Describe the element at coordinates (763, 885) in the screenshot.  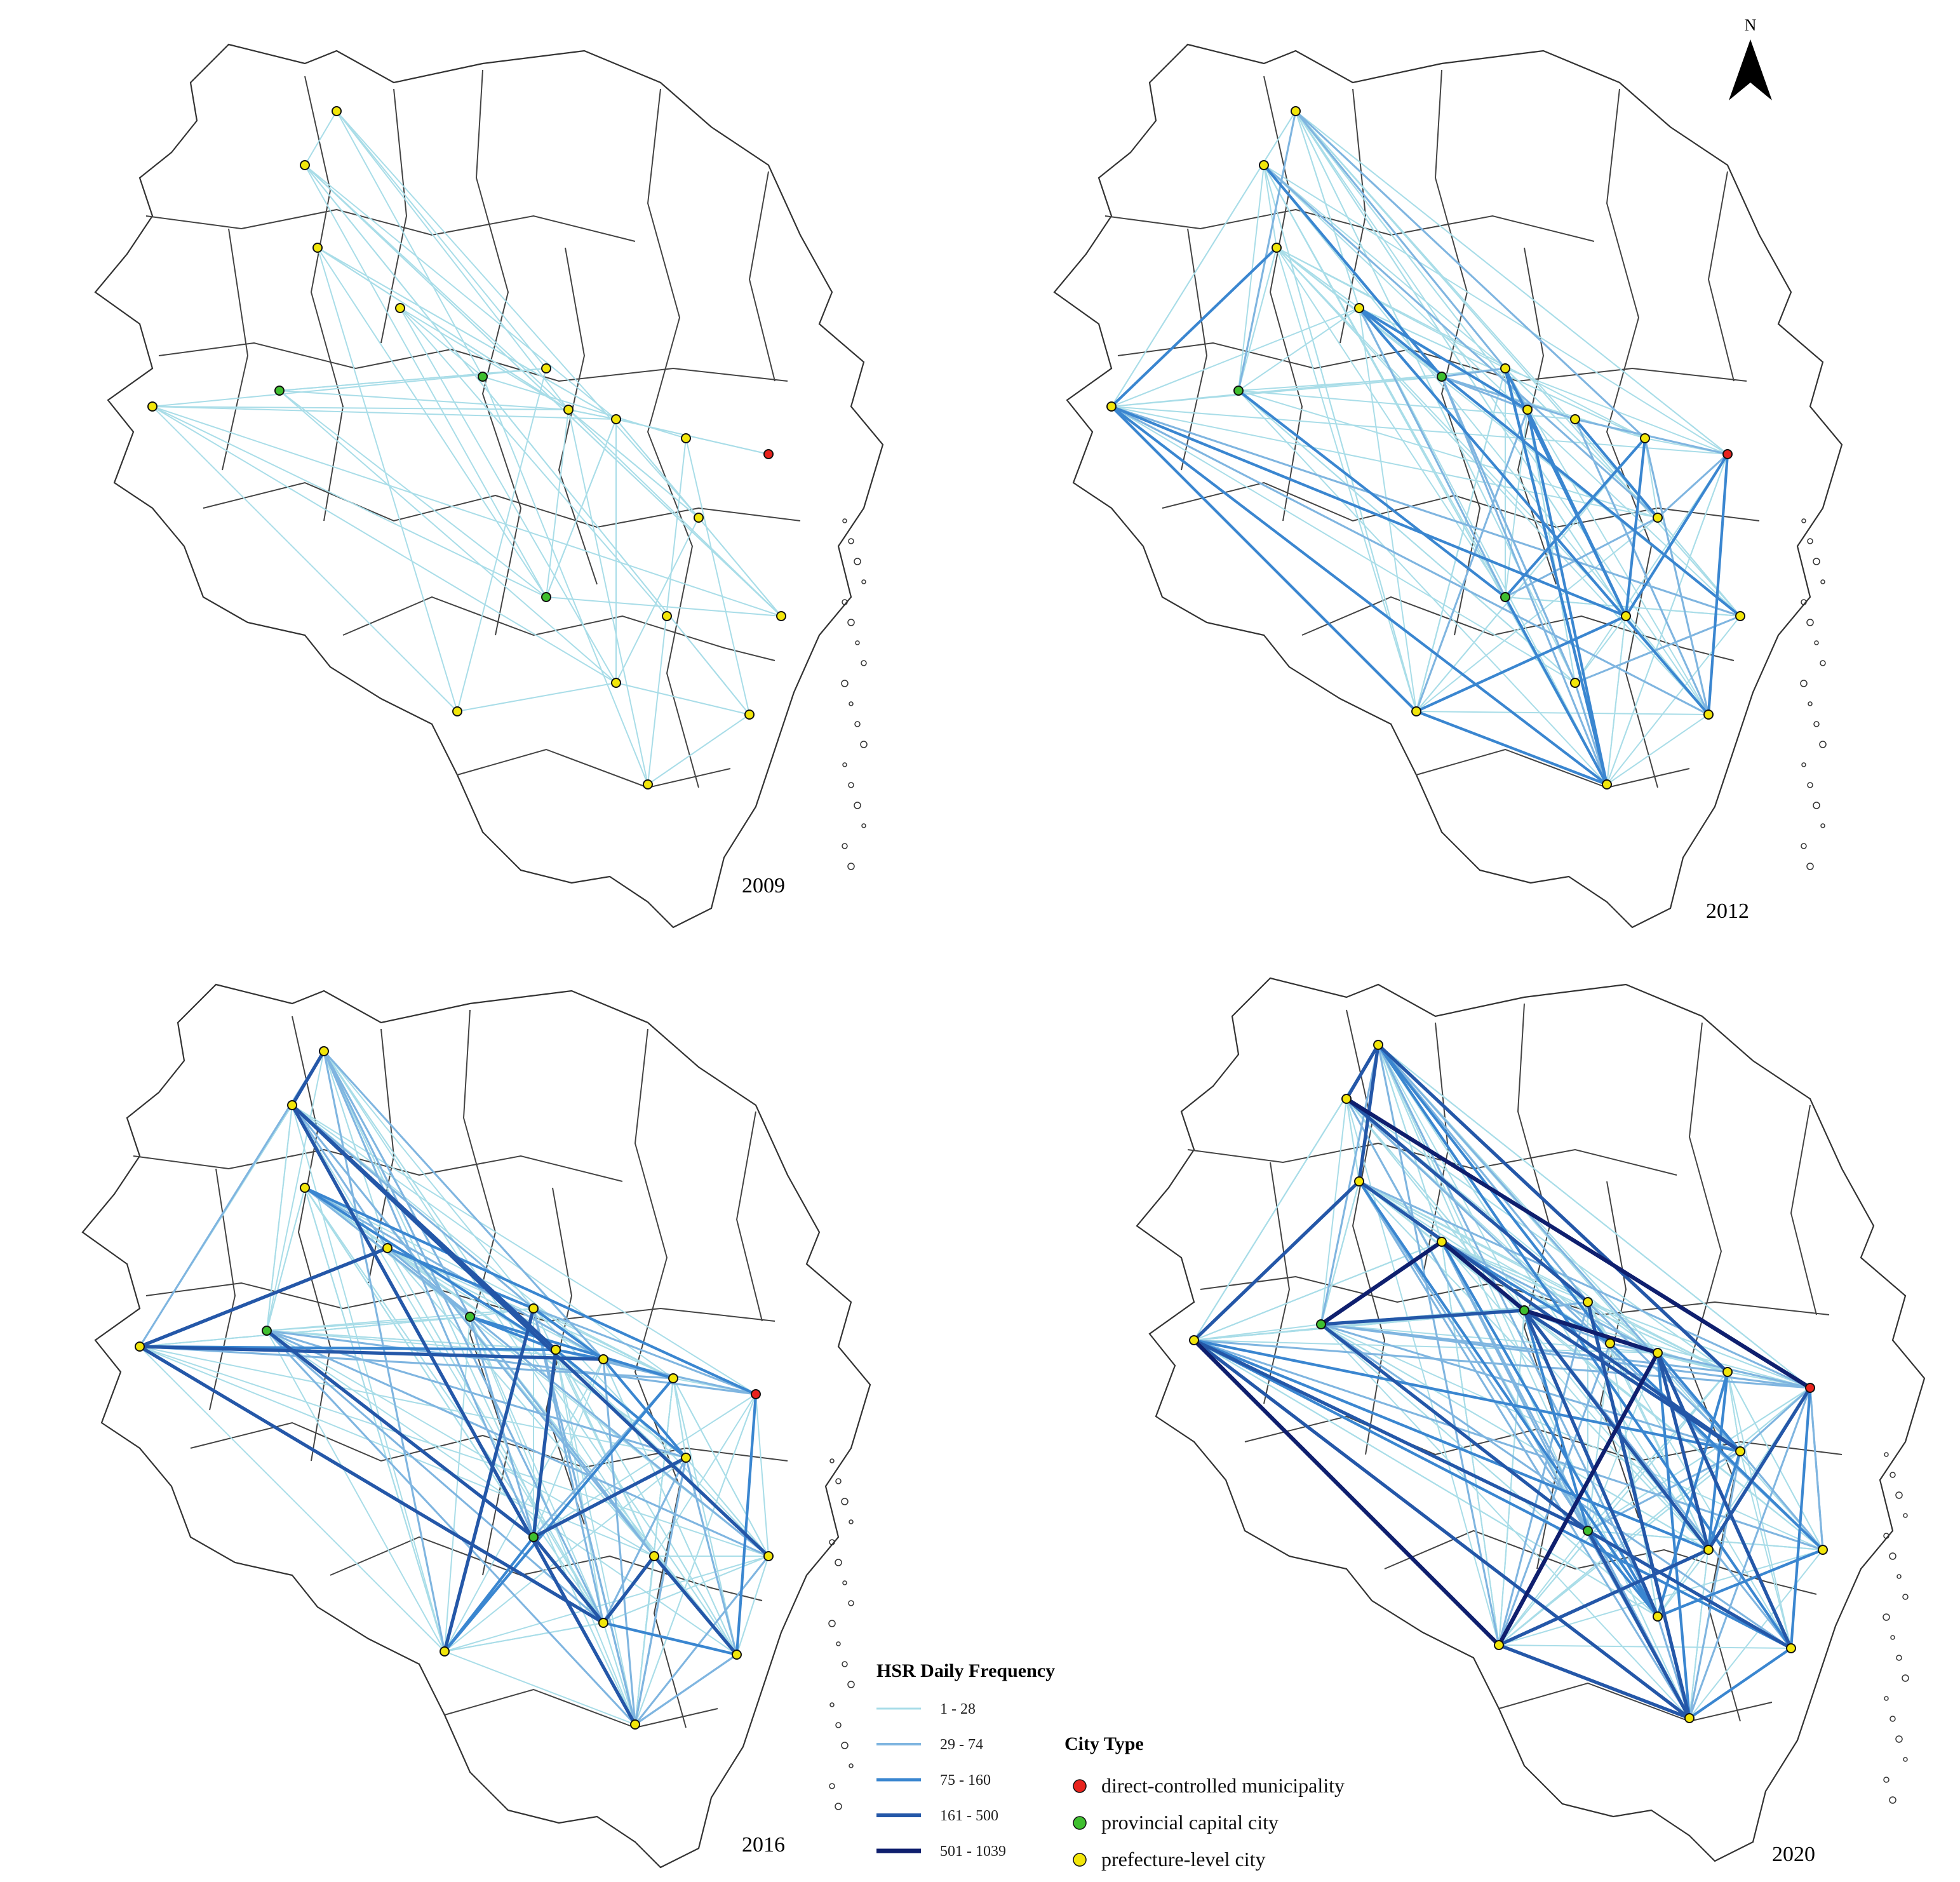
I see `year-label-2009: 2009` at that location.